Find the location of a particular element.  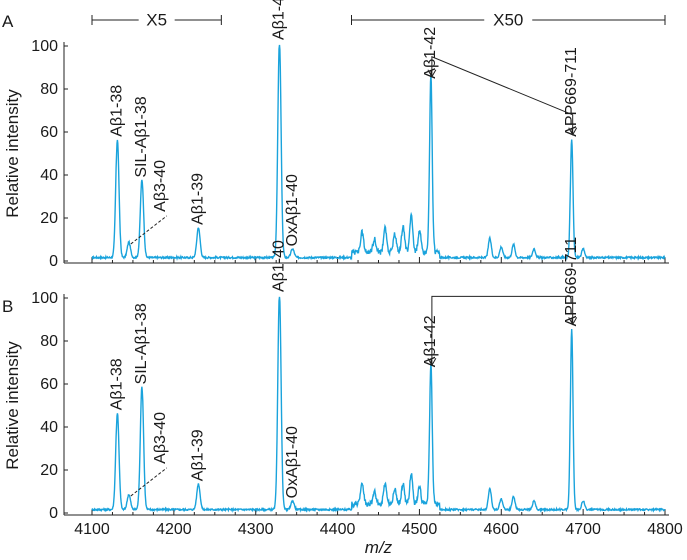

panel-label: B is located at coordinates (7, 306).